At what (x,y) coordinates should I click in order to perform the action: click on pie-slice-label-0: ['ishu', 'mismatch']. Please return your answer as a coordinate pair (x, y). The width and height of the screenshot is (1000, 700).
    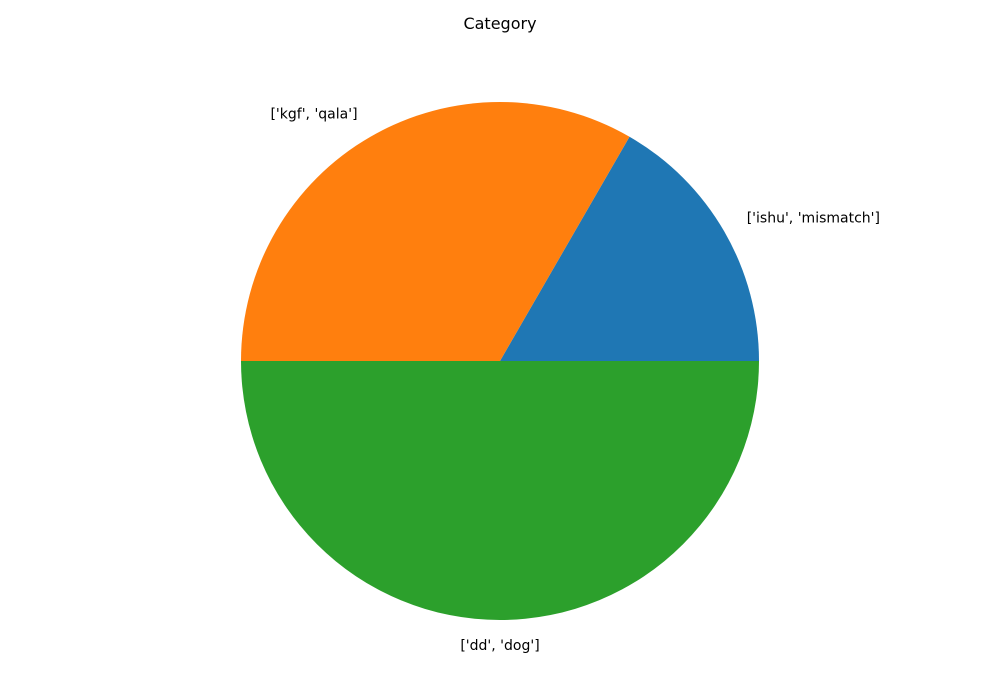
    Looking at the image, I should click on (813, 219).